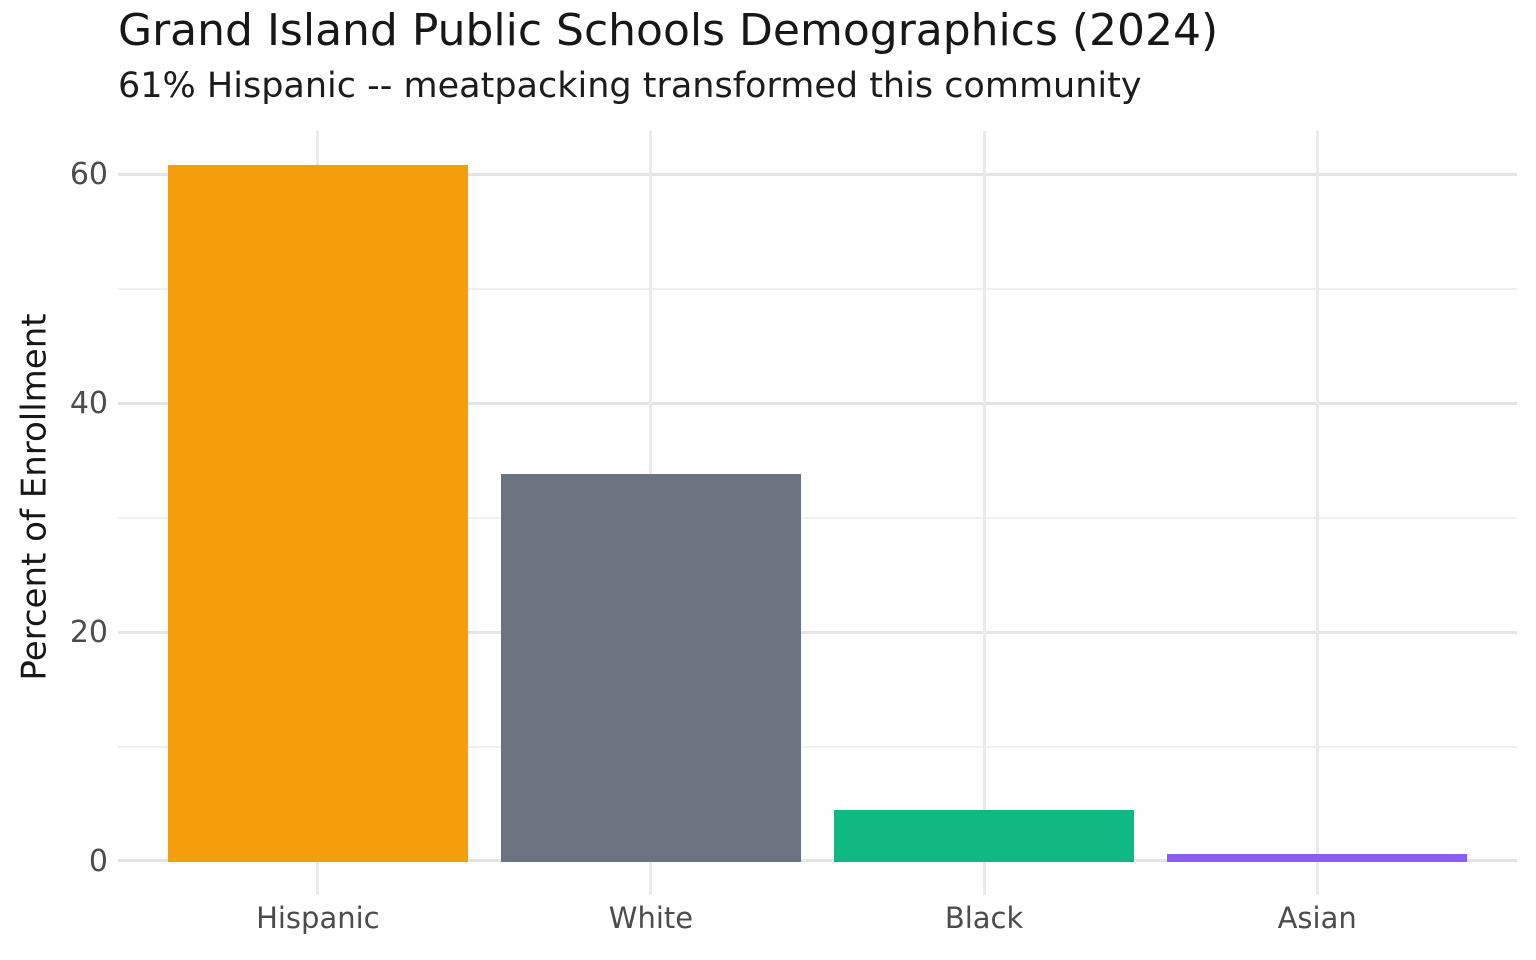 The width and height of the screenshot is (1536, 960). I want to click on x-tick-hispanic, so click(318, 878).